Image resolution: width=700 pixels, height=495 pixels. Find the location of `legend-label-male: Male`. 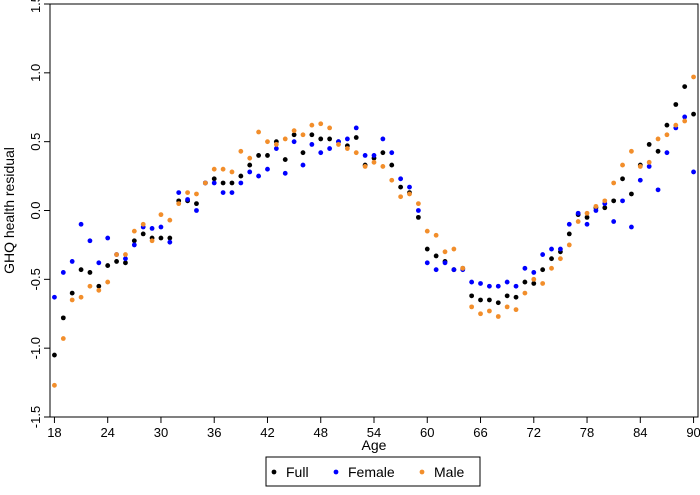

legend-label-male: Male is located at coordinates (449, 472).